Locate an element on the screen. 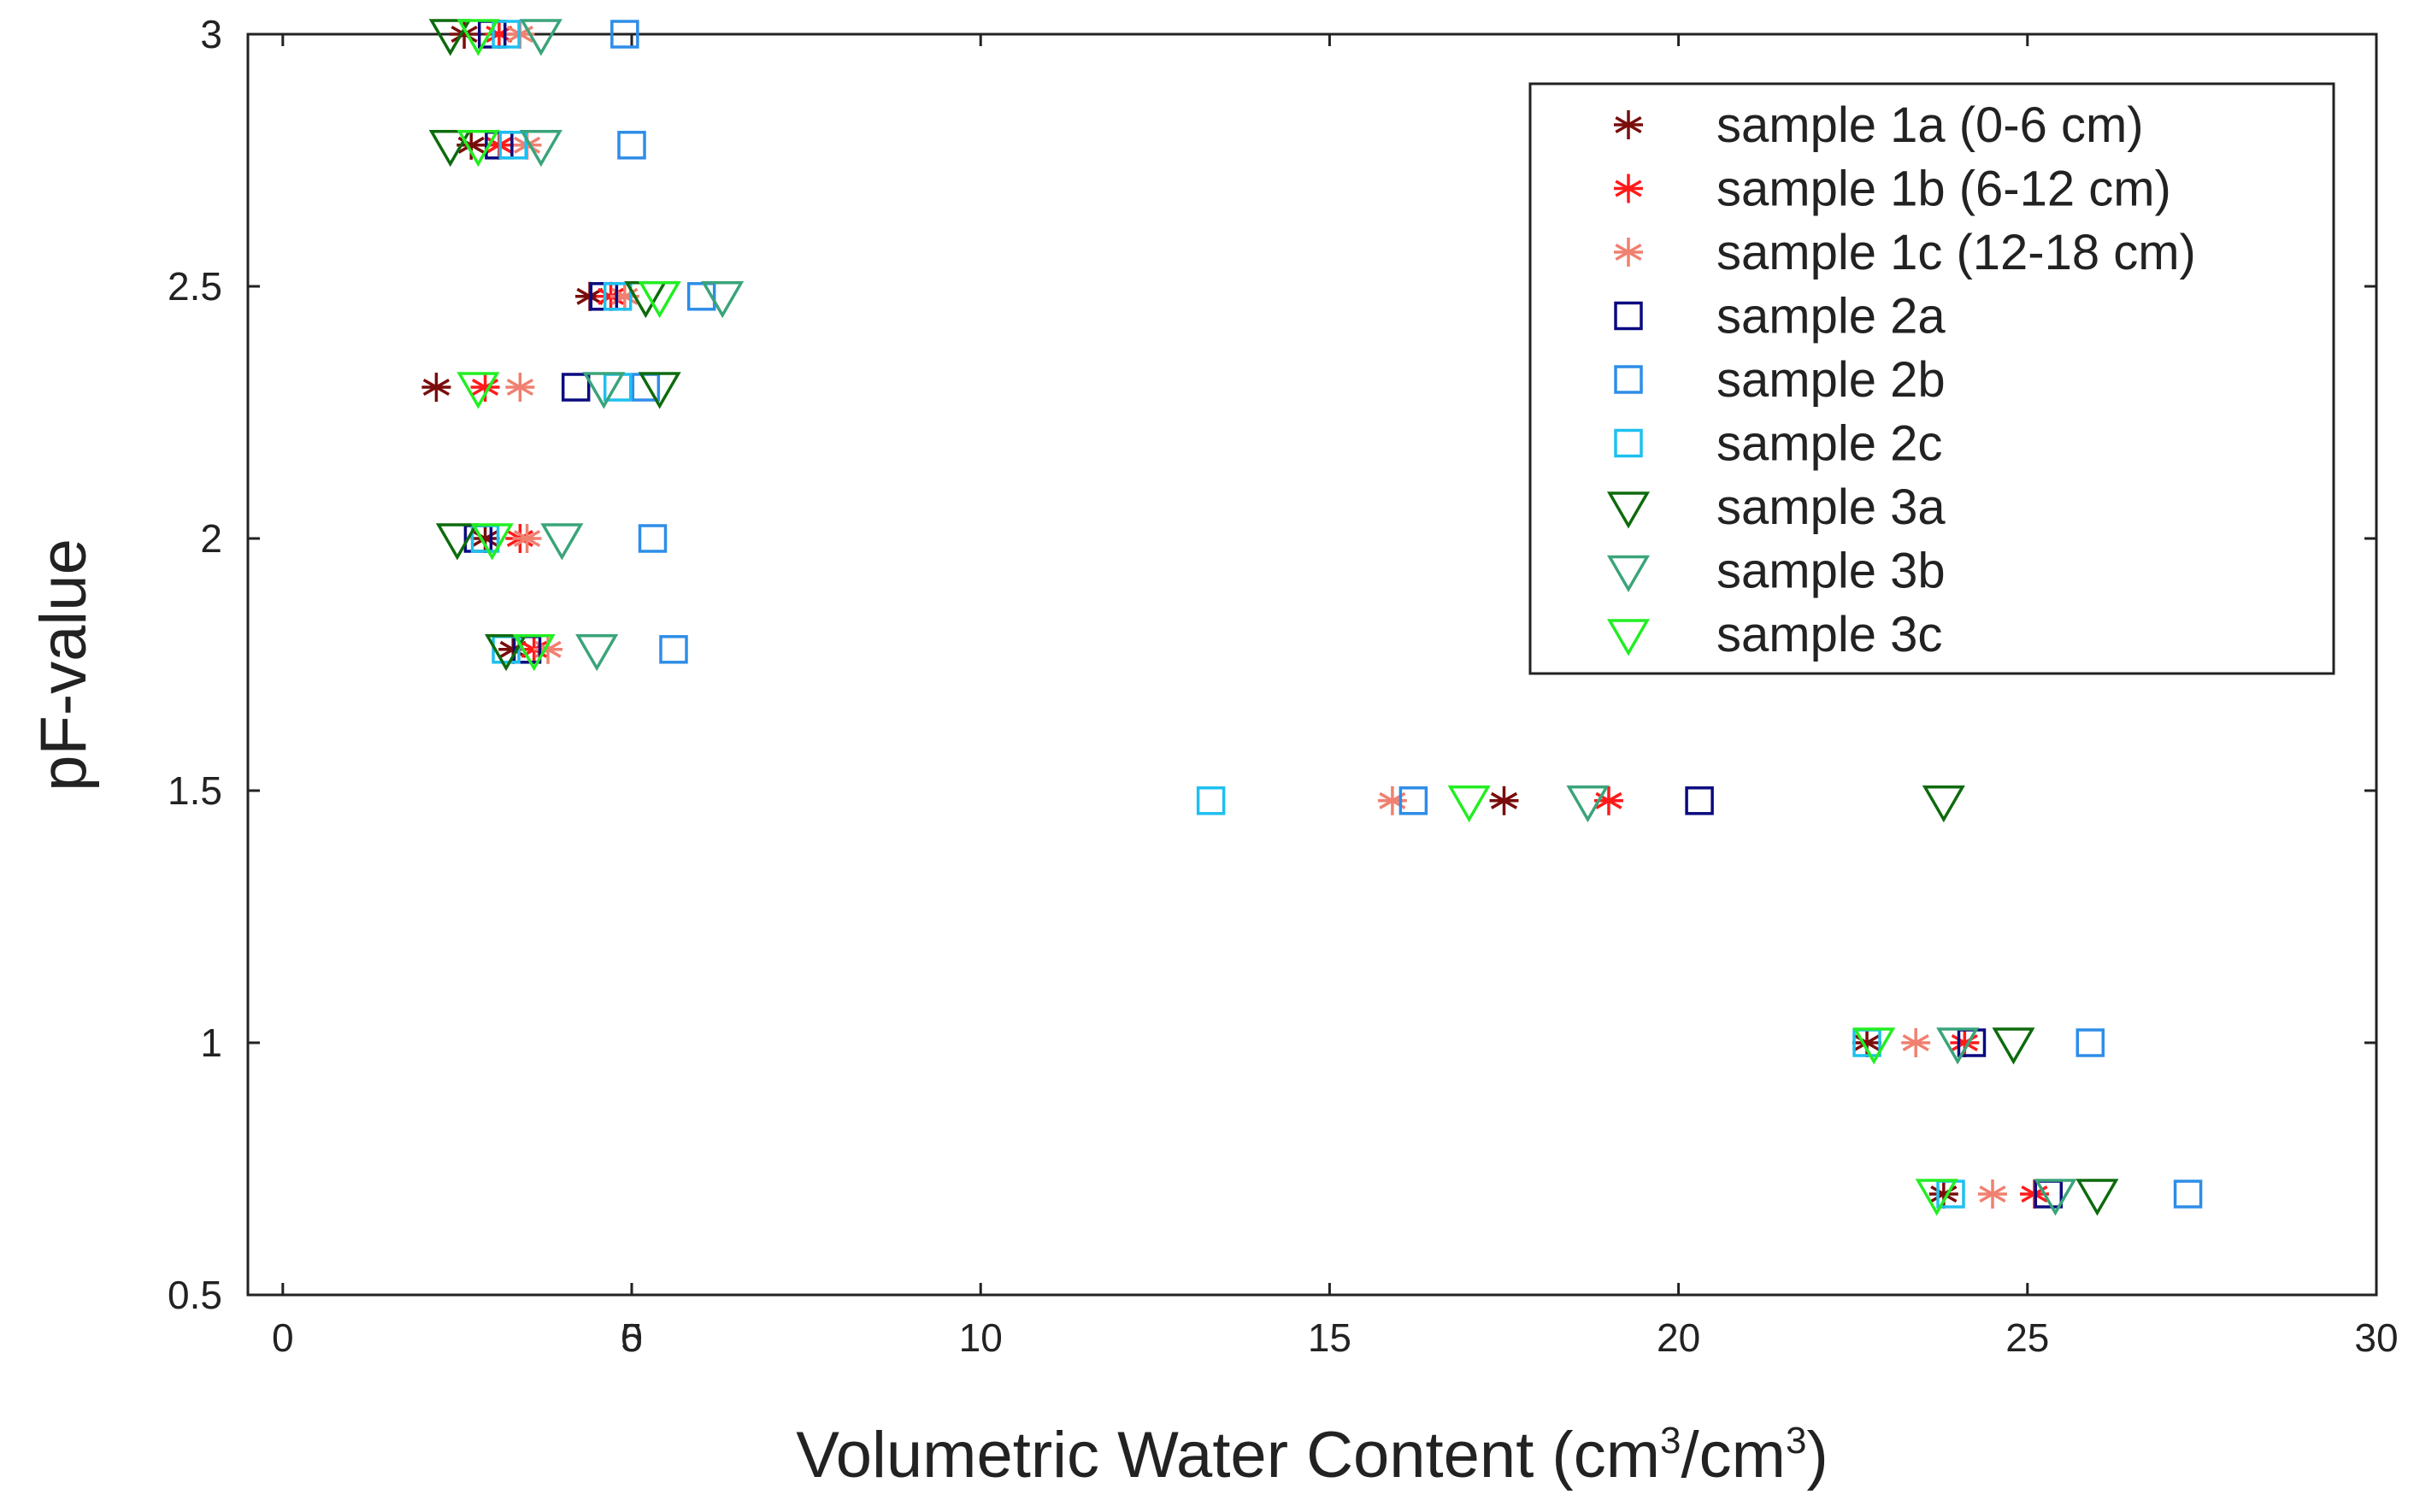  y-tick-label: 2 is located at coordinates (211, 538).